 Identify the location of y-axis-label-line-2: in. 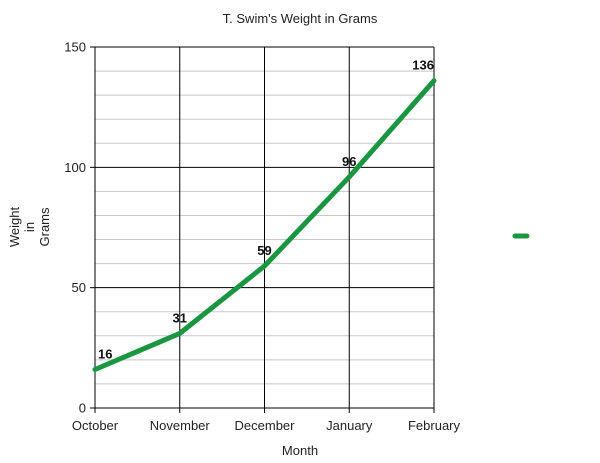
(29, 227).